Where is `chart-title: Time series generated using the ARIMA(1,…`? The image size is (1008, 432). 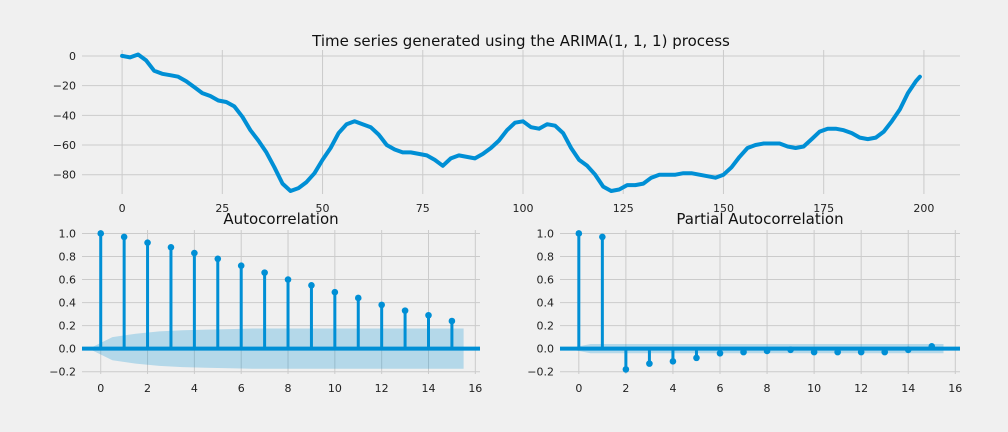 chart-title: Time series generated using the ARIMA(1,… is located at coordinates (520, 41).